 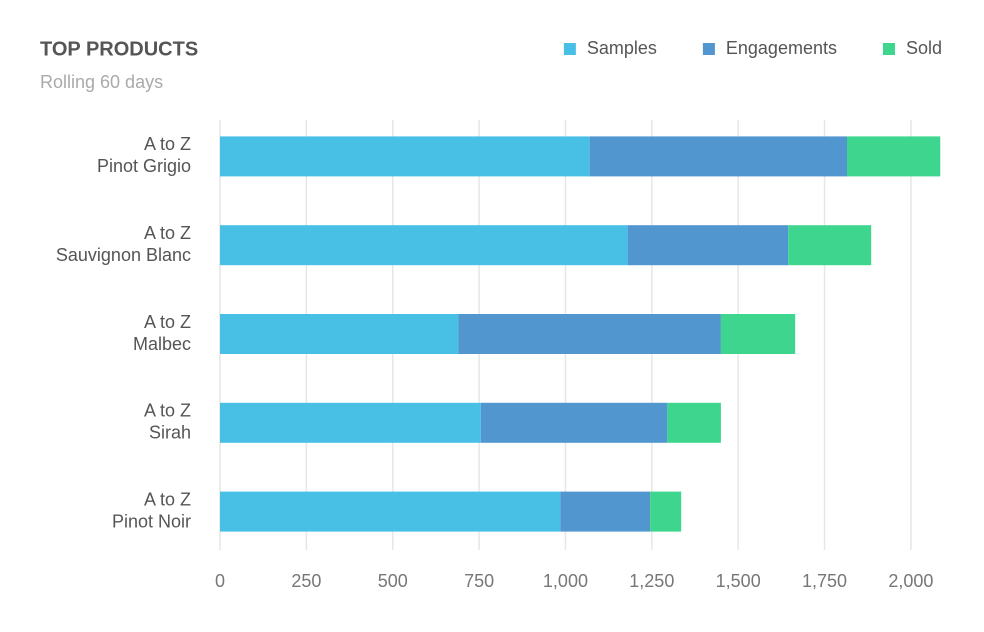 What do you see at coordinates (119, 49) in the screenshot?
I see `chart-title: TOP PRODUCTS` at bounding box center [119, 49].